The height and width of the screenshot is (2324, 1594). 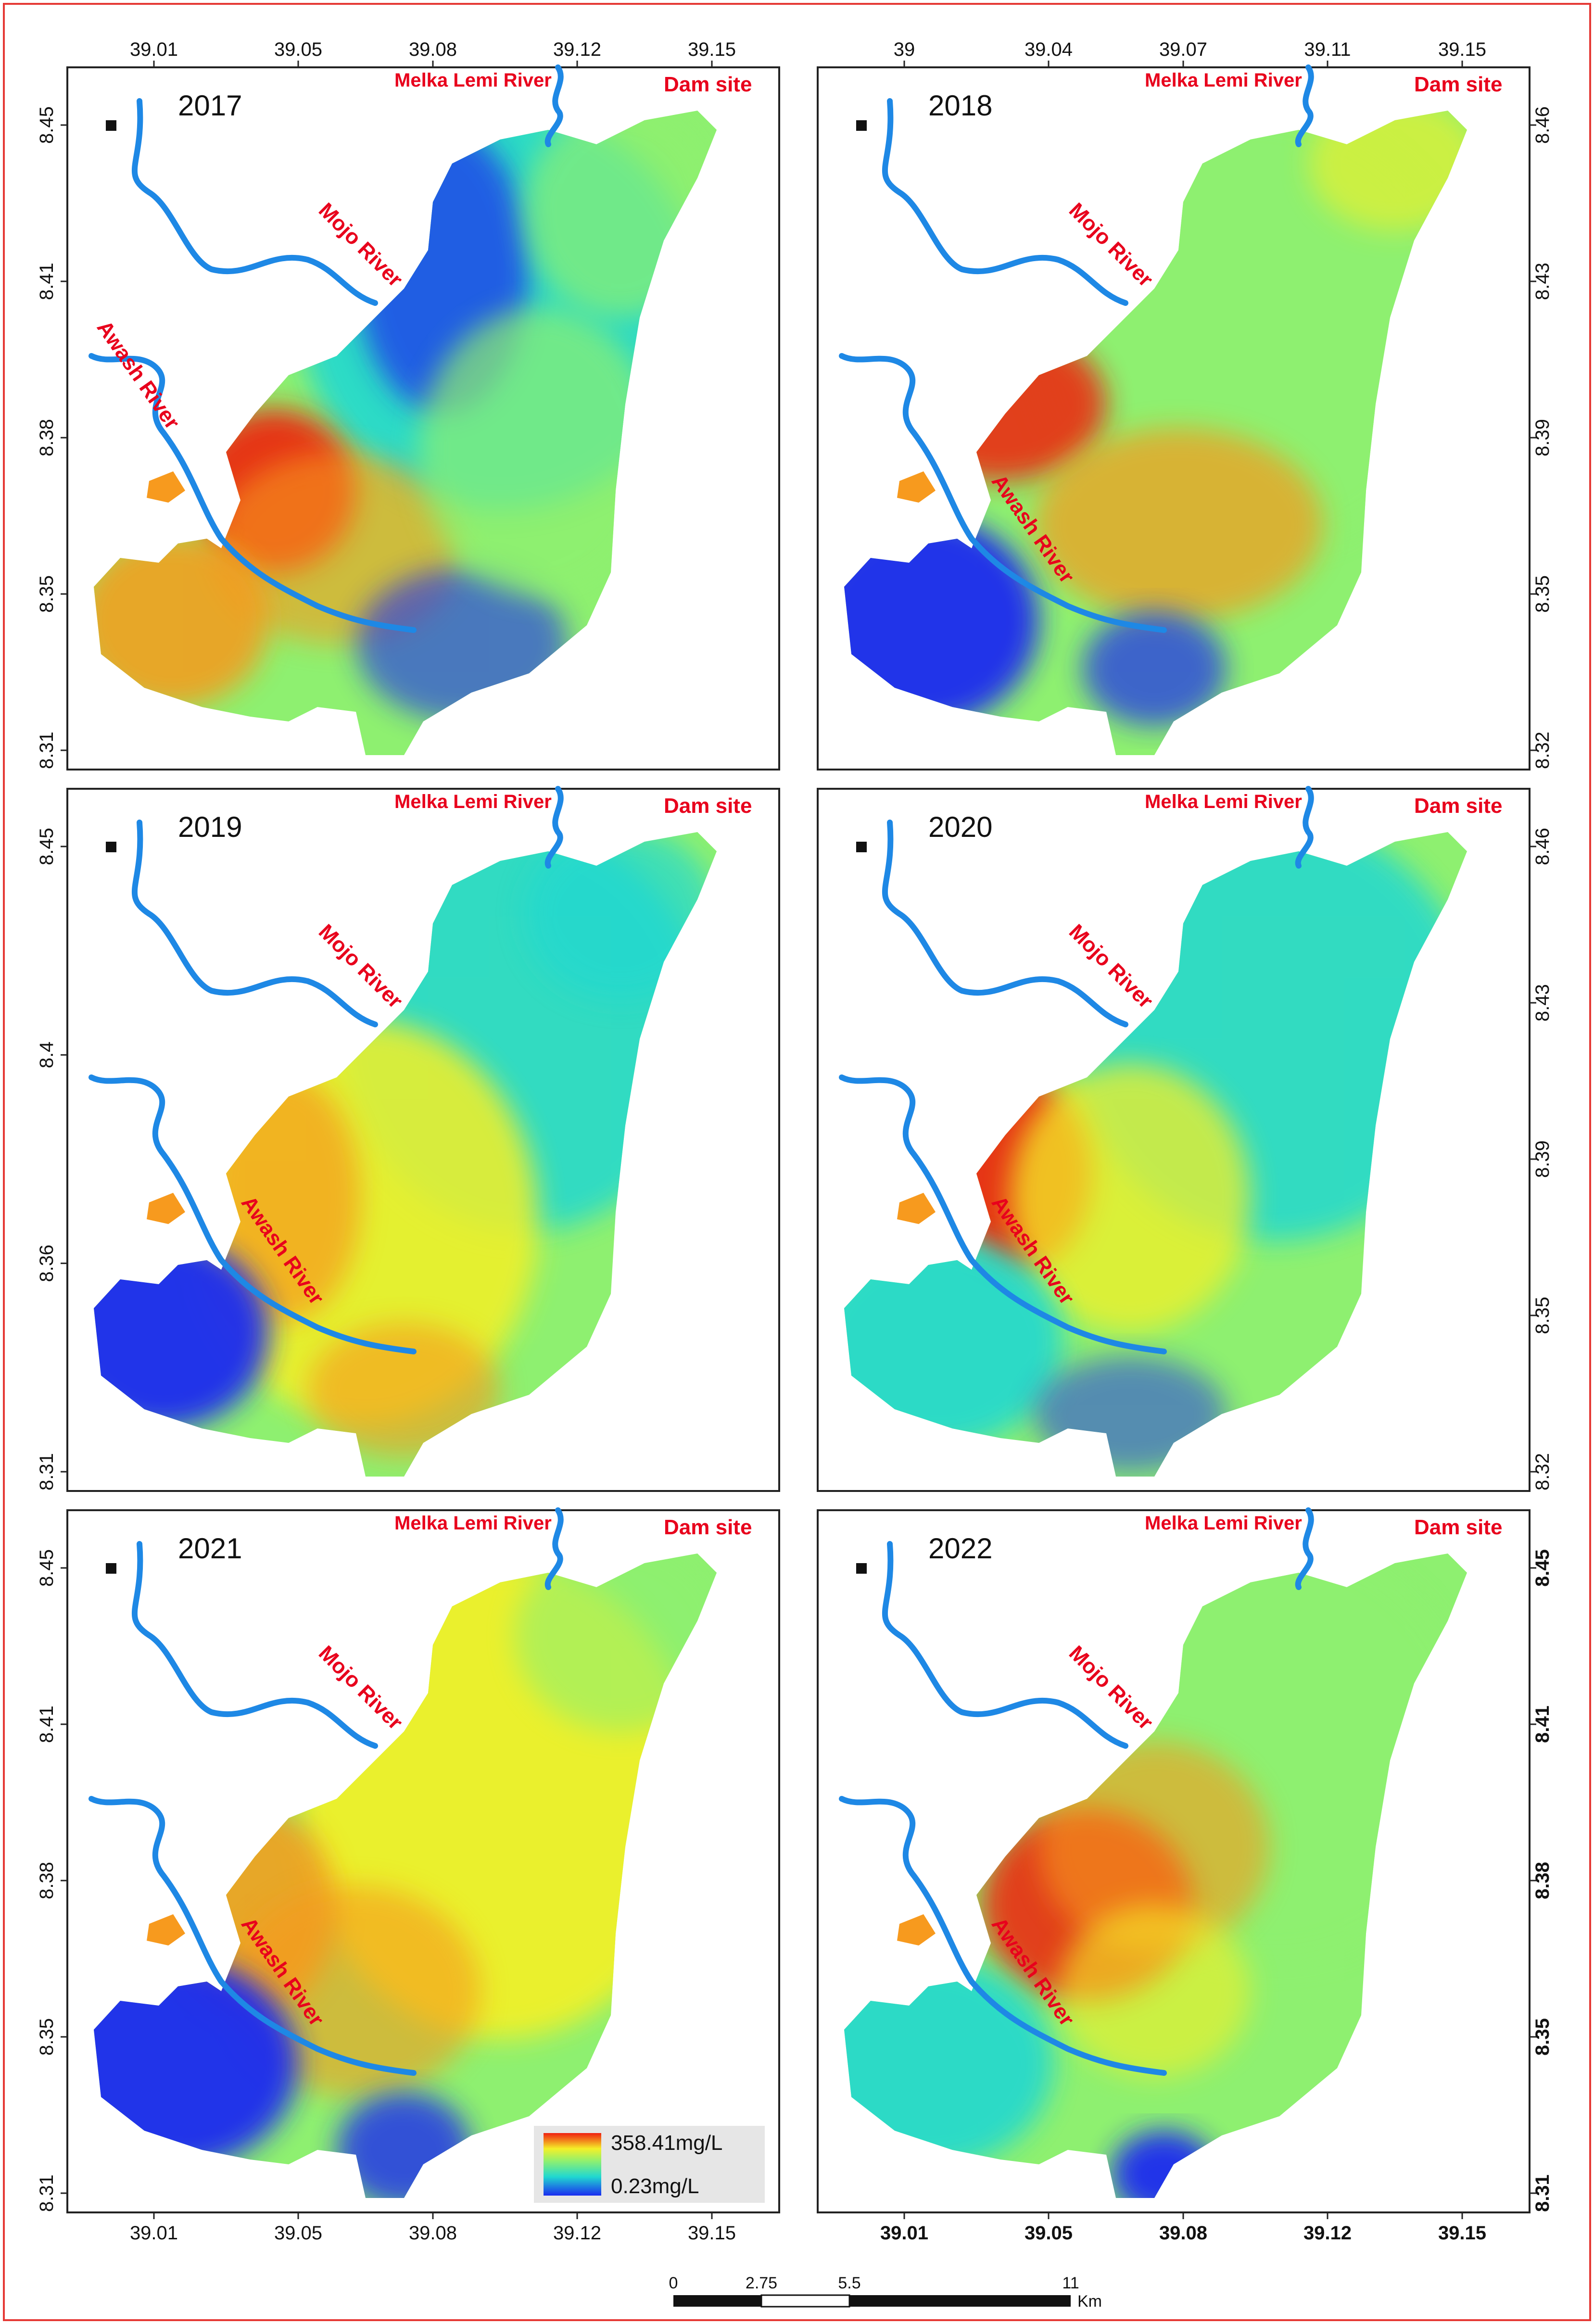 What do you see at coordinates (1542, 1568) in the screenshot?
I see `right-tick-label: 8.45` at bounding box center [1542, 1568].